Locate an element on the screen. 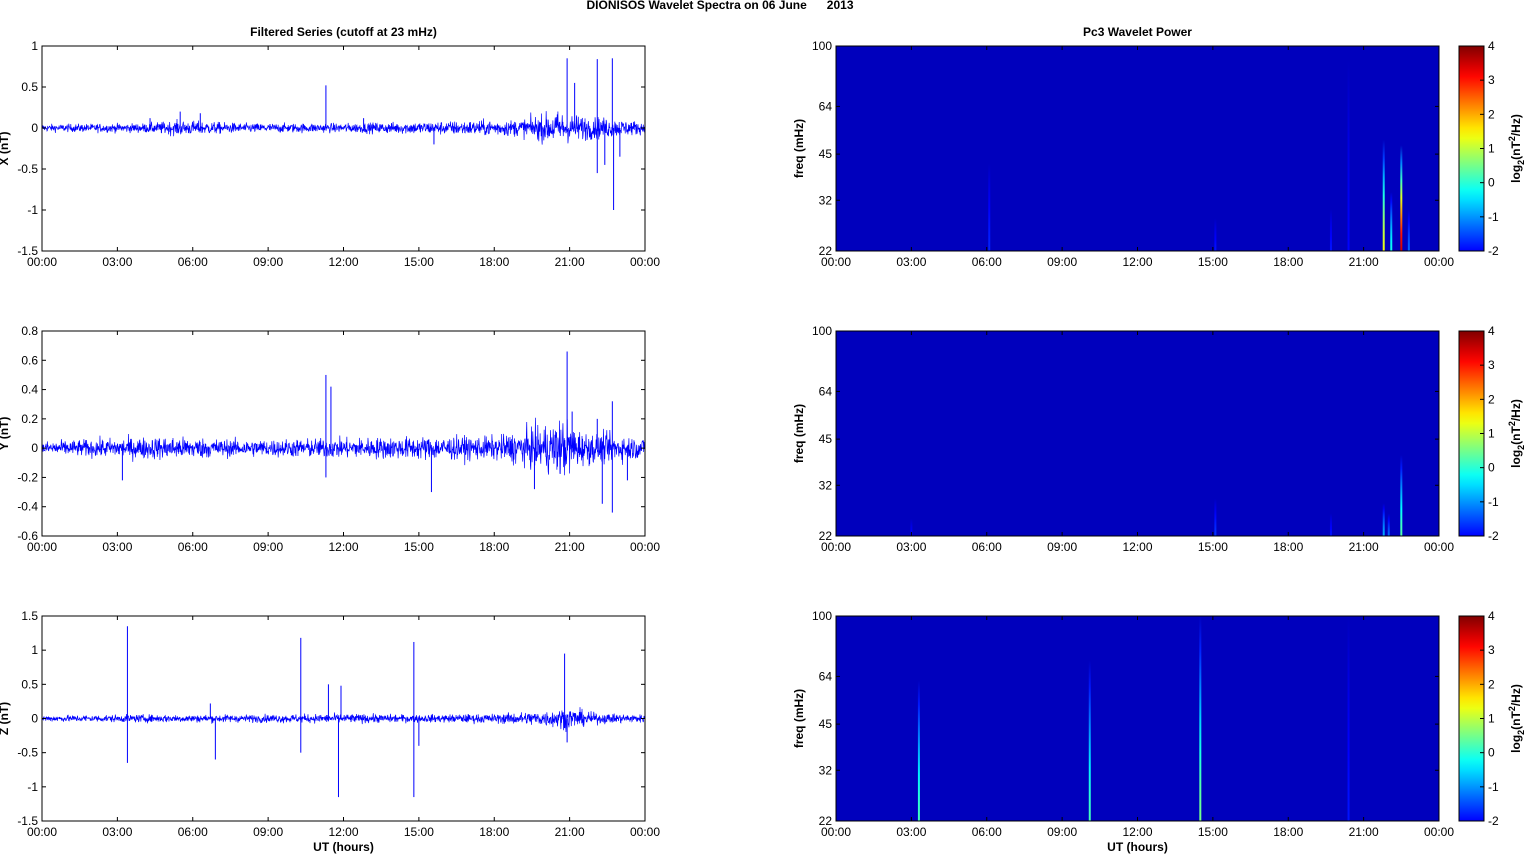 The width and height of the screenshot is (1525, 854). series-line is located at coordinates (343, 128).